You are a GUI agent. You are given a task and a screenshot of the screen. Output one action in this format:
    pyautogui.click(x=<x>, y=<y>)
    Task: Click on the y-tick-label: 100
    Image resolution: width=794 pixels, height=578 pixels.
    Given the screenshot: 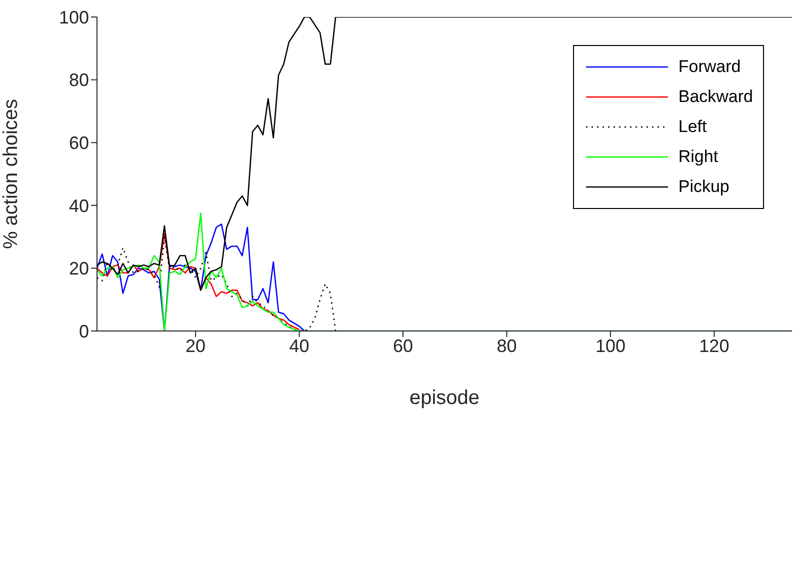 What is the action you would take?
    pyautogui.click(x=73, y=17)
    